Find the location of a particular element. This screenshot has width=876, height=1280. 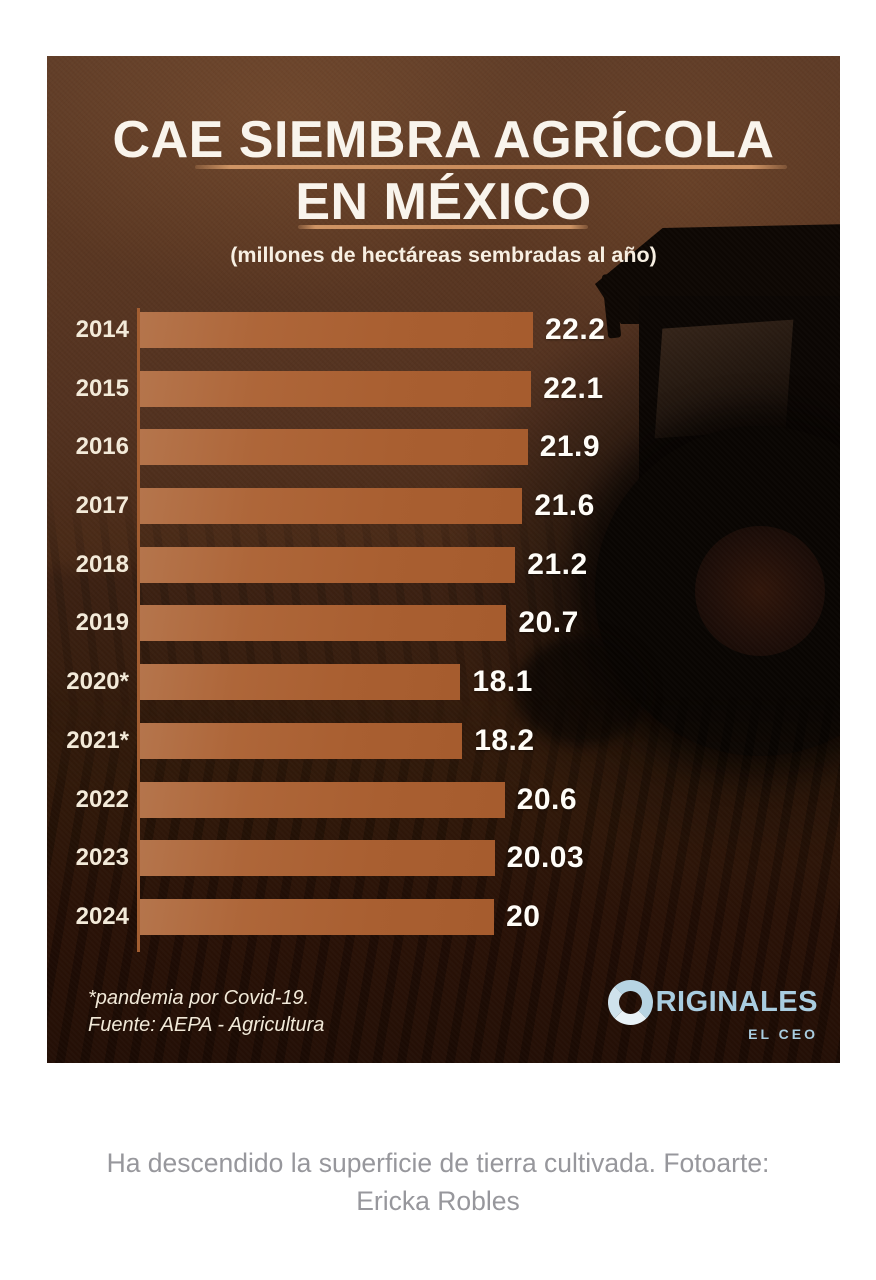

poster-title-line2: EN MÉXICO is located at coordinates (443, 202).